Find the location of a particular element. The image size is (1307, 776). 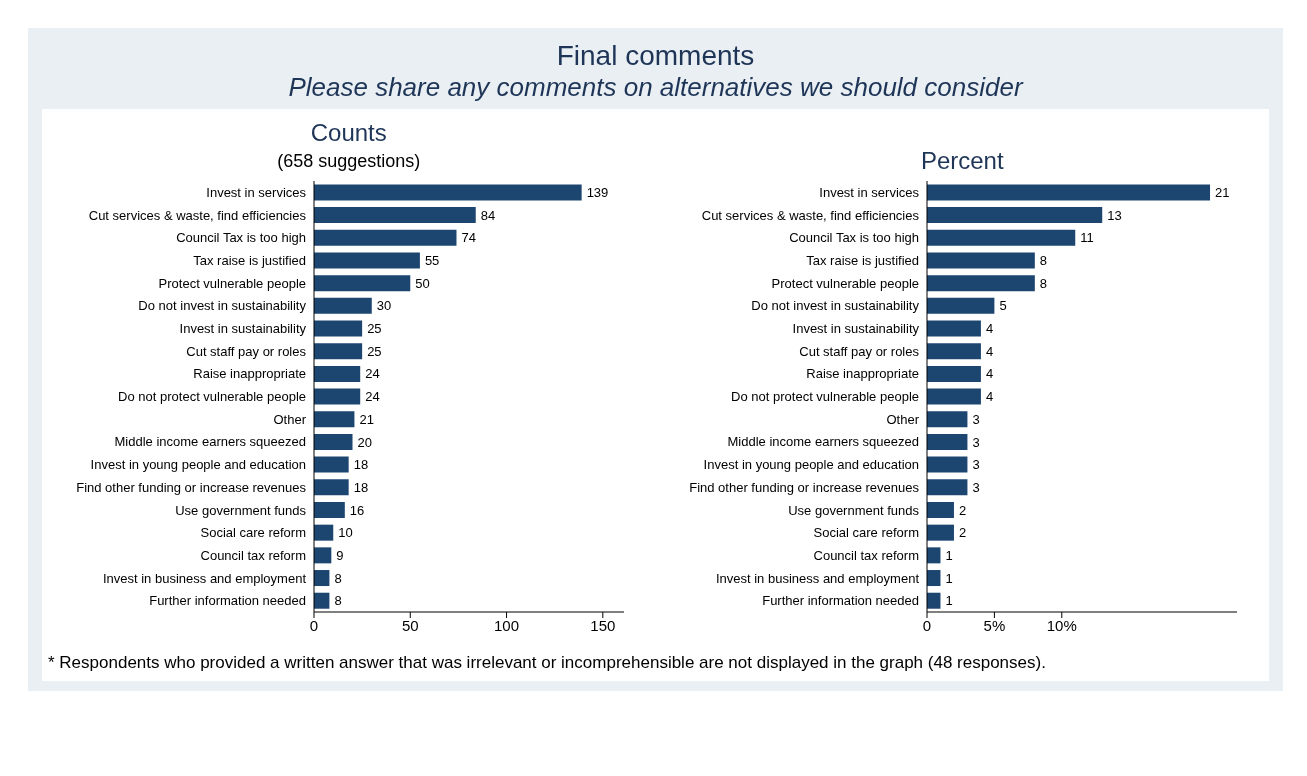

y-tick-label: Find other funding or increase revenues is located at coordinates (191, 487).